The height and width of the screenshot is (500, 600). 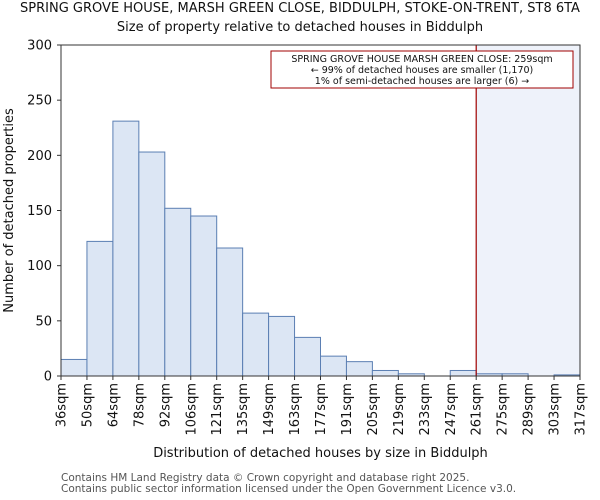 I want to click on x-tick-label: 50sqm, so click(x=87, y=405).